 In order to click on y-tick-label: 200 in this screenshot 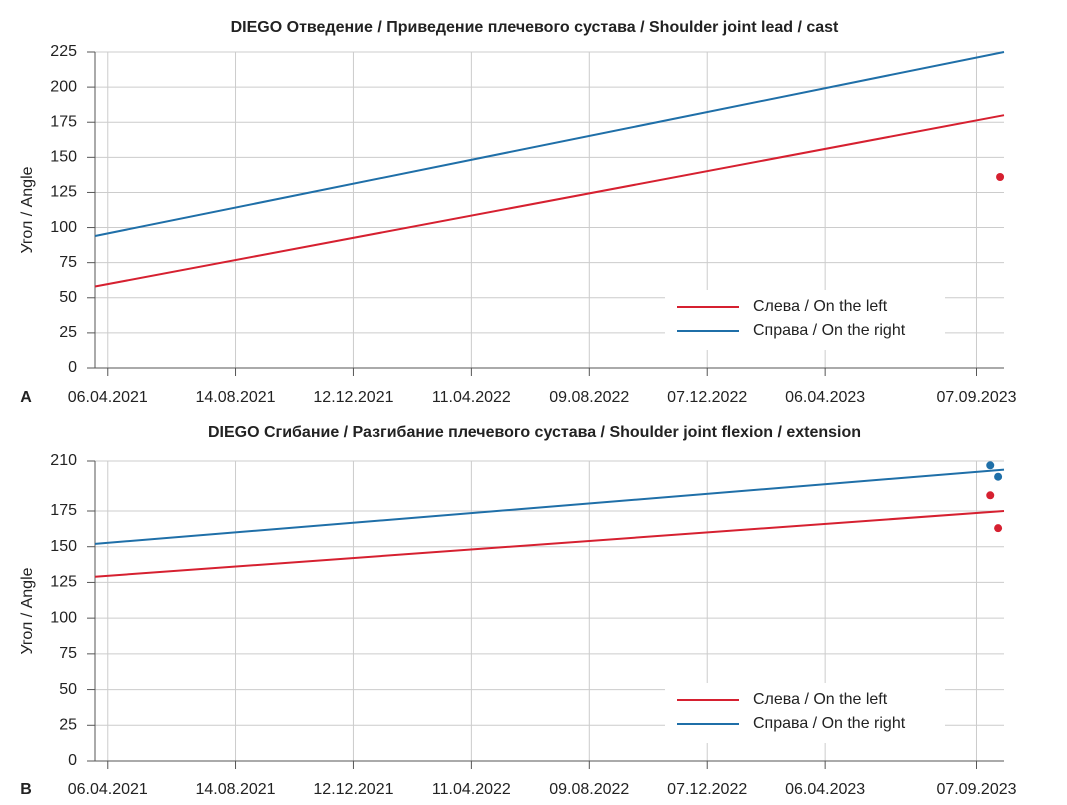, I will do `click(63, 86)`.